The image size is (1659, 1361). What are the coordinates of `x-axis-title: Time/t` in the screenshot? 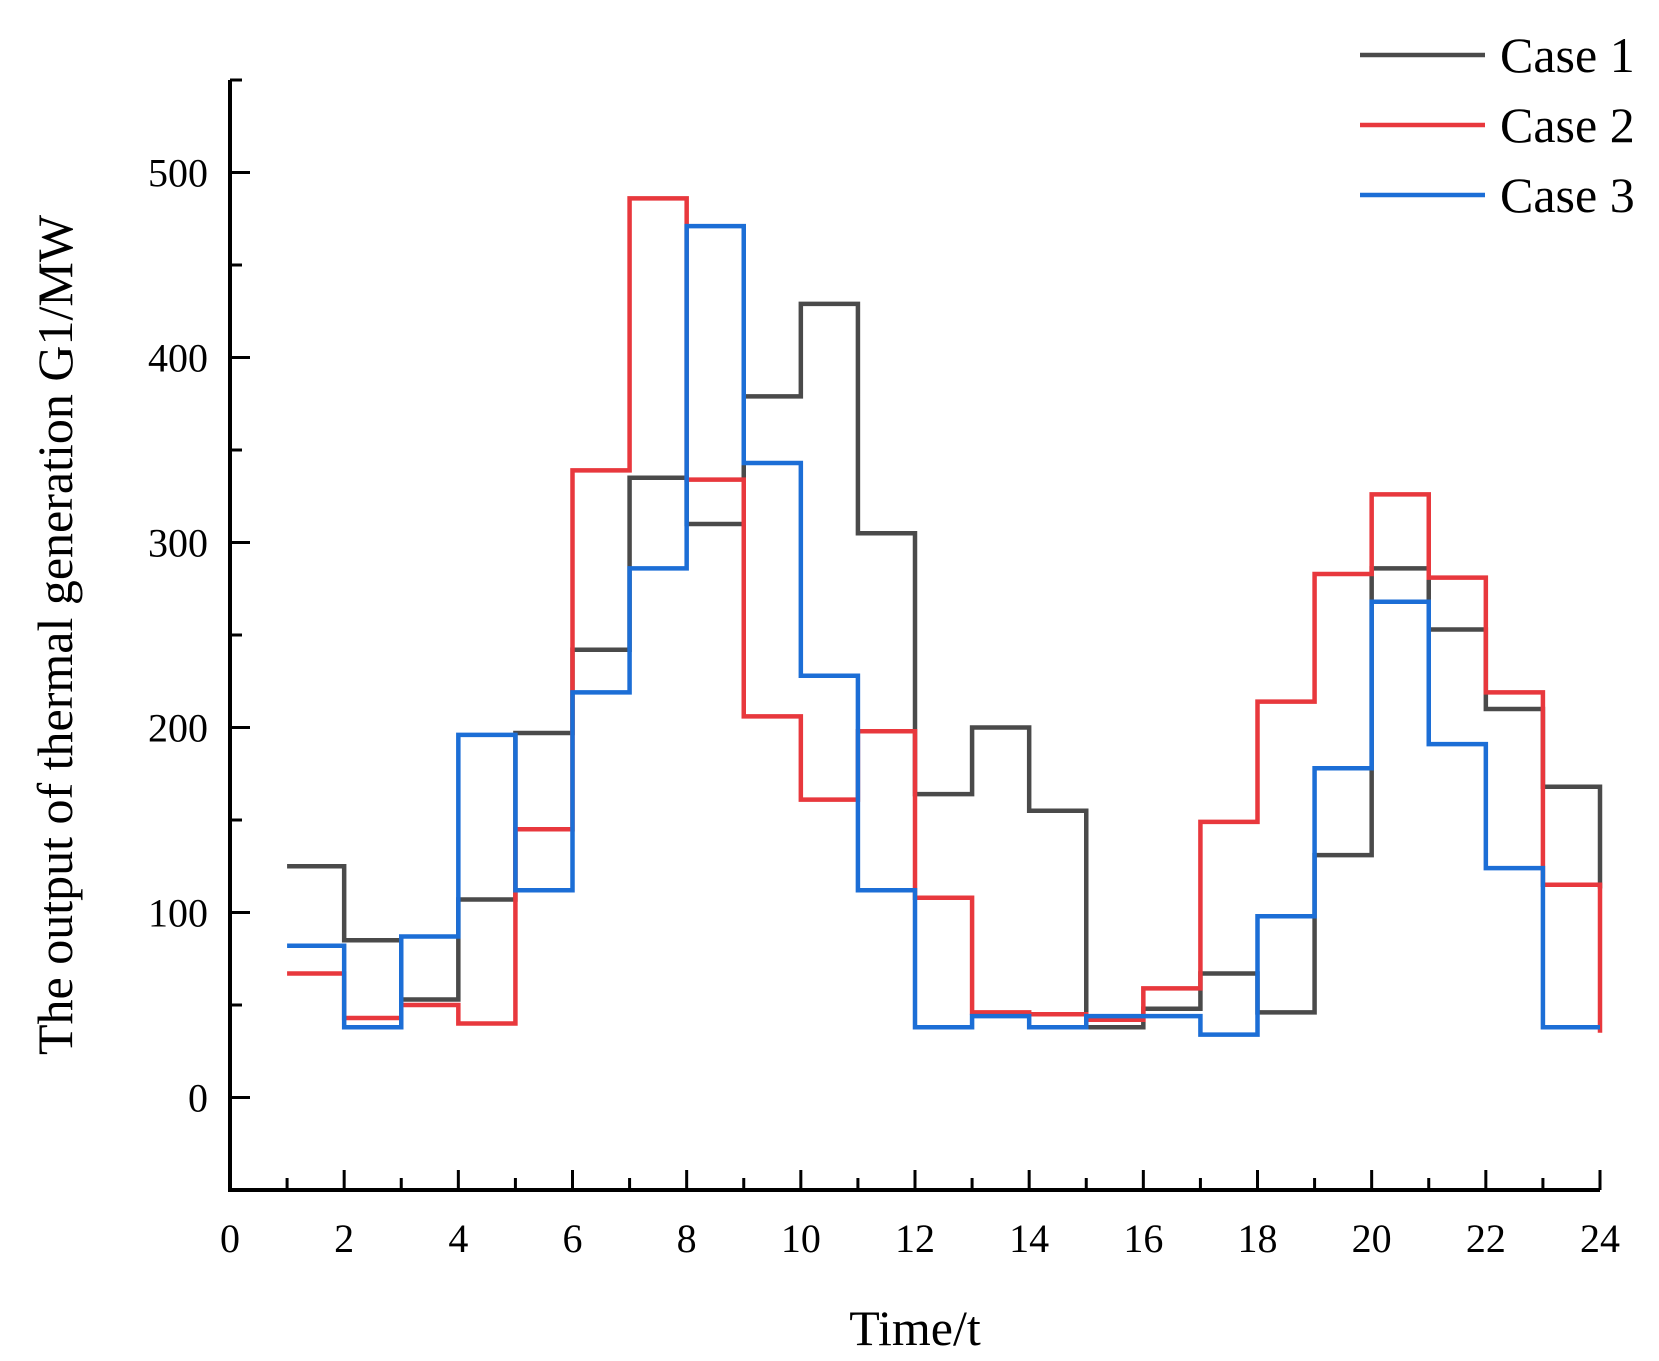 It's located at (915, 1328).